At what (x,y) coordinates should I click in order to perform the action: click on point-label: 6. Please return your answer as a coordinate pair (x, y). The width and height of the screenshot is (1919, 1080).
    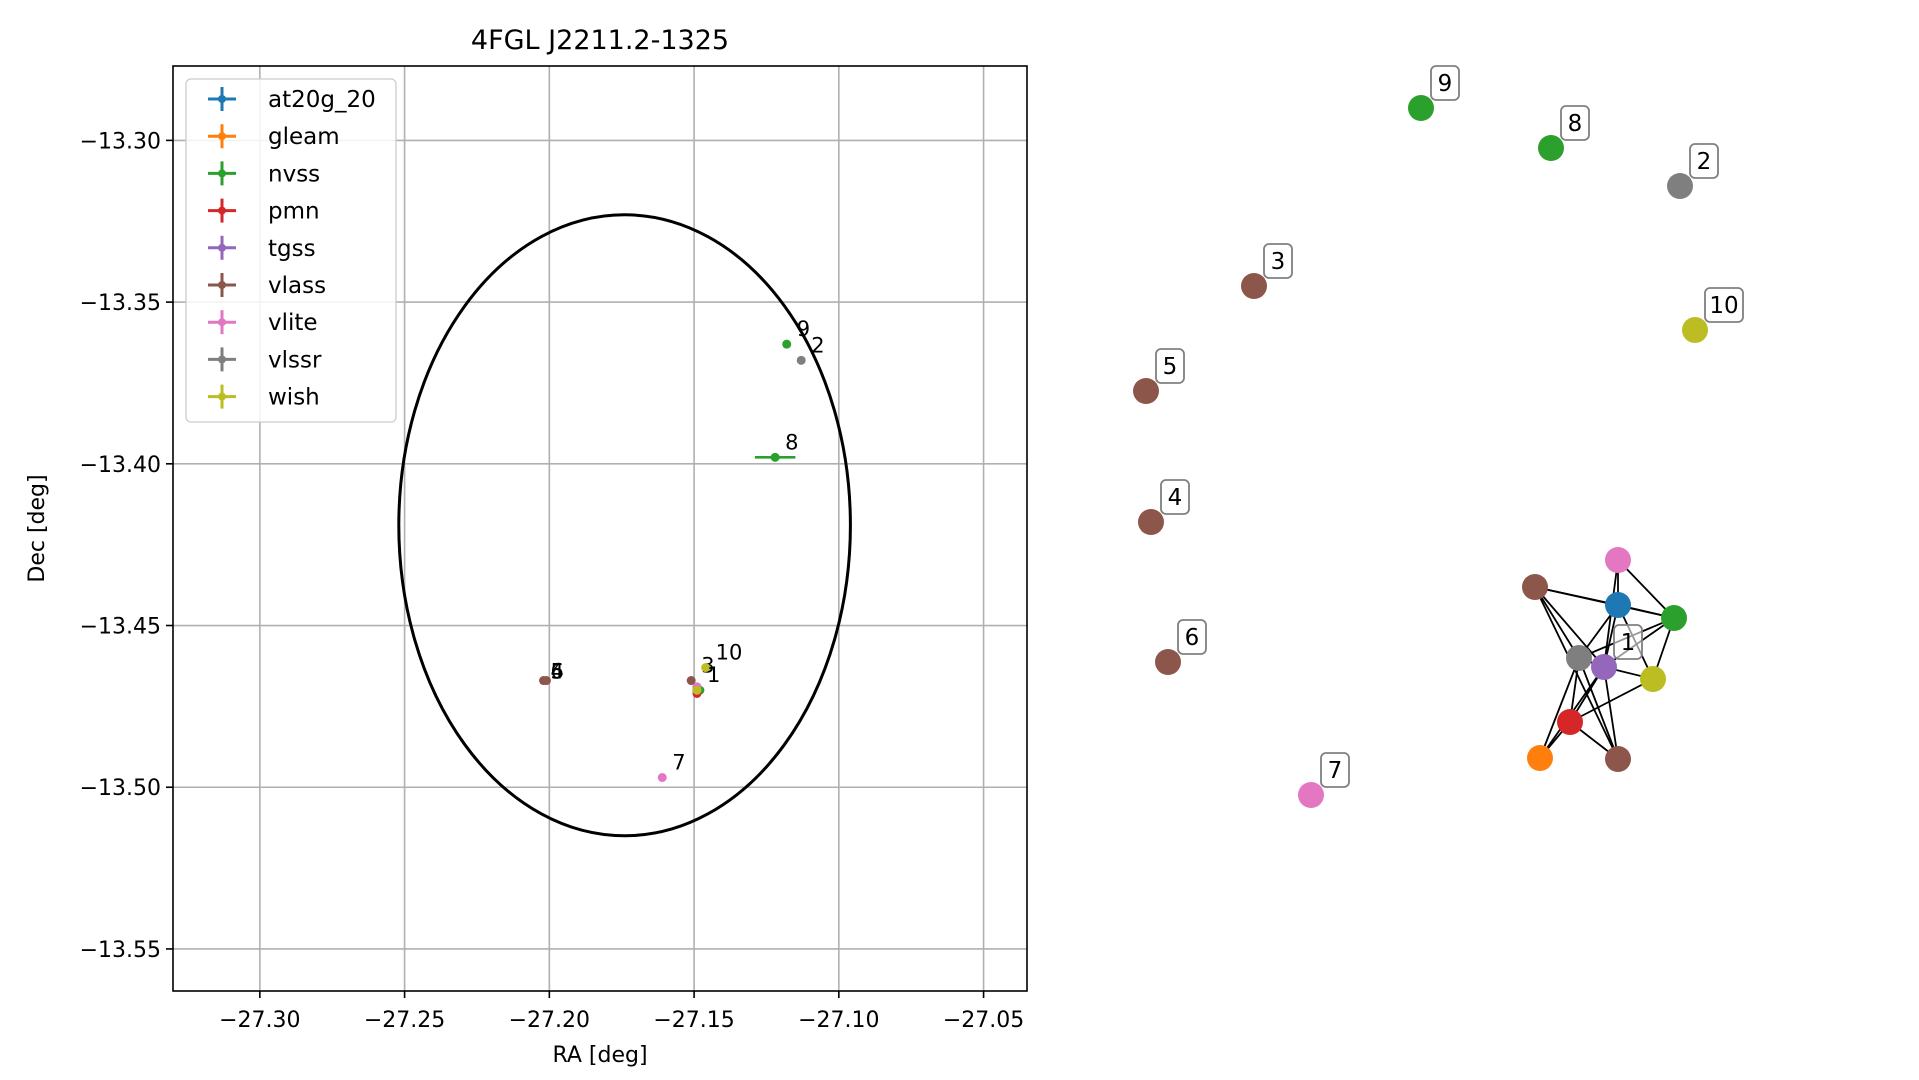
    Looking at the image, I should click on (556, 672).